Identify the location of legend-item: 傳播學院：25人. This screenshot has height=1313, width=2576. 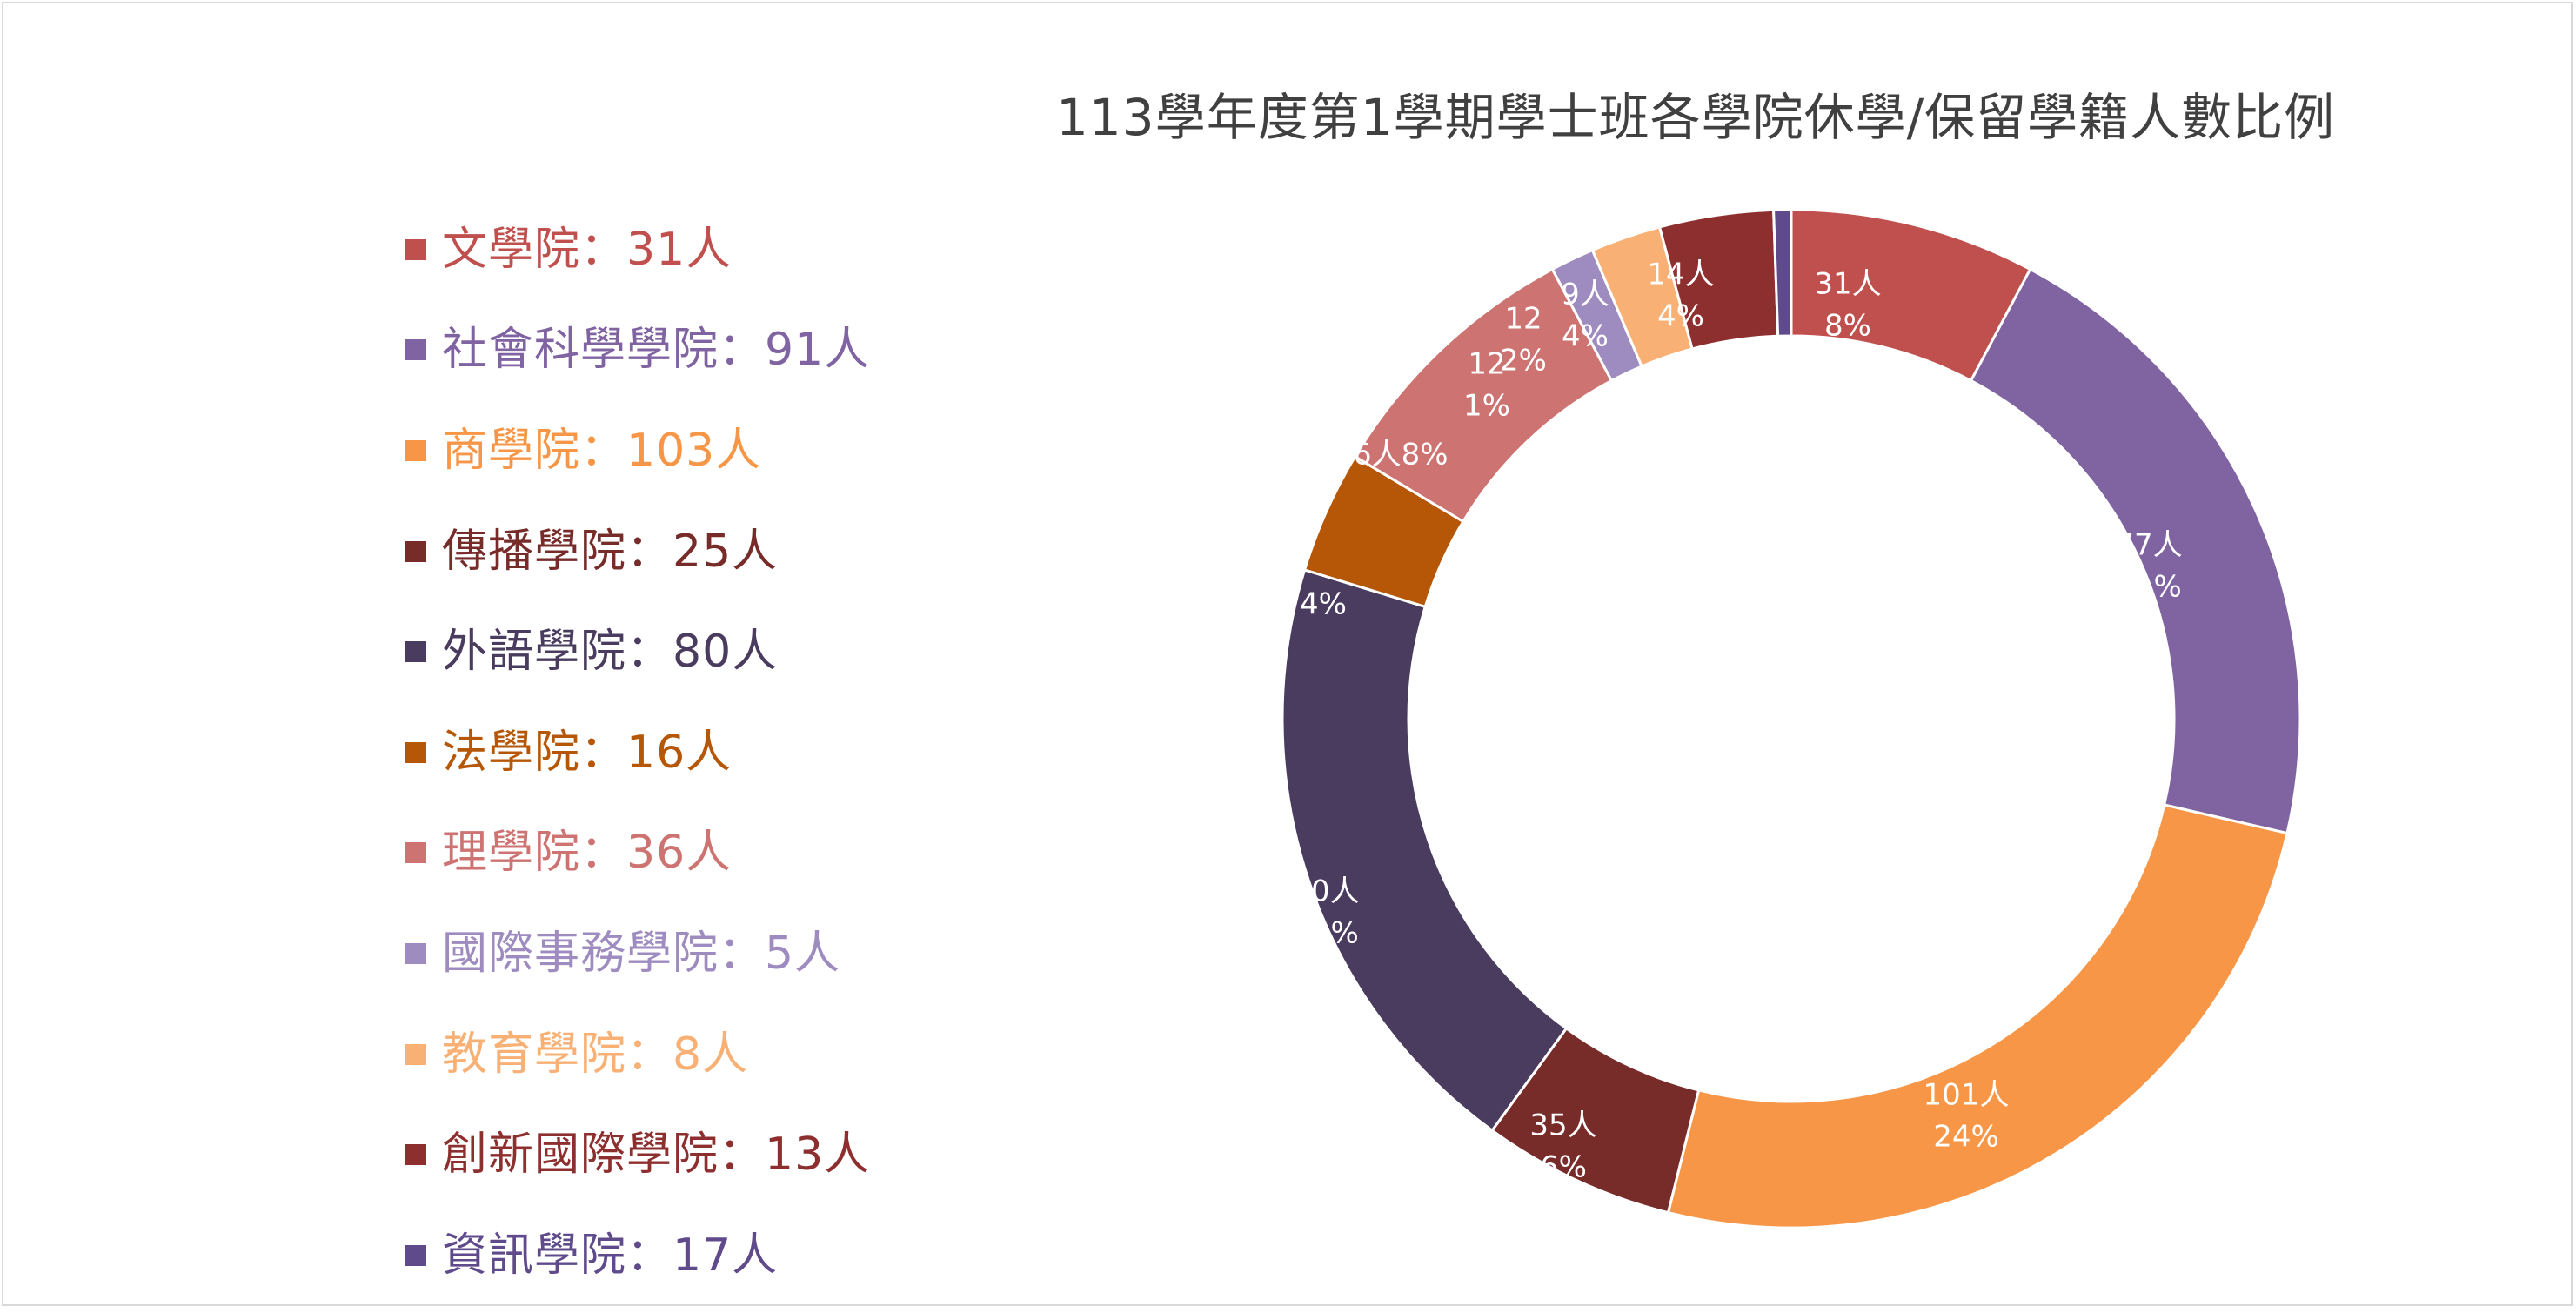
(688, 552).